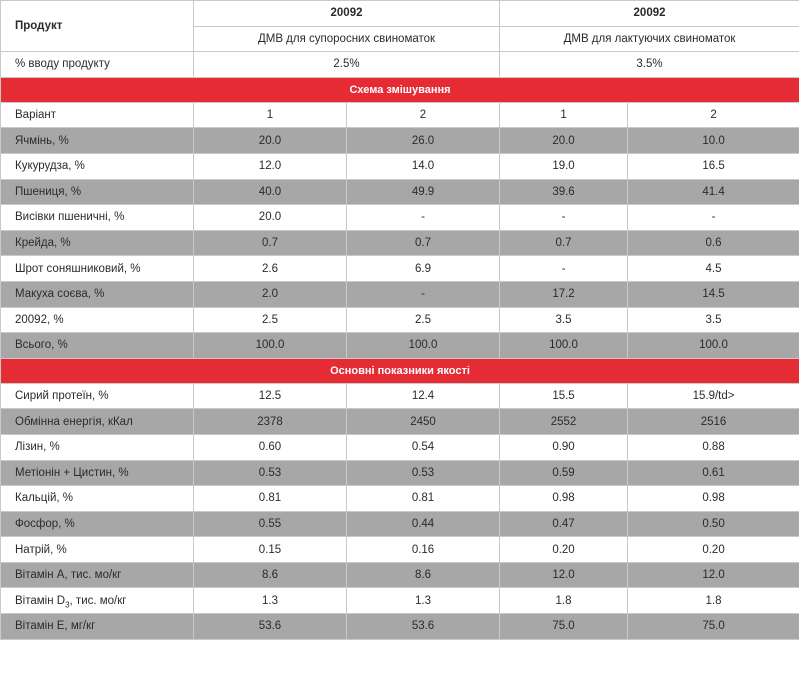 Image resolution: width=799 pixels, height=690 pixels. What do you see at coordinates (423, 320) in the screenshot?
I see `row-value: 2.5` at bounding box center [423, 320].